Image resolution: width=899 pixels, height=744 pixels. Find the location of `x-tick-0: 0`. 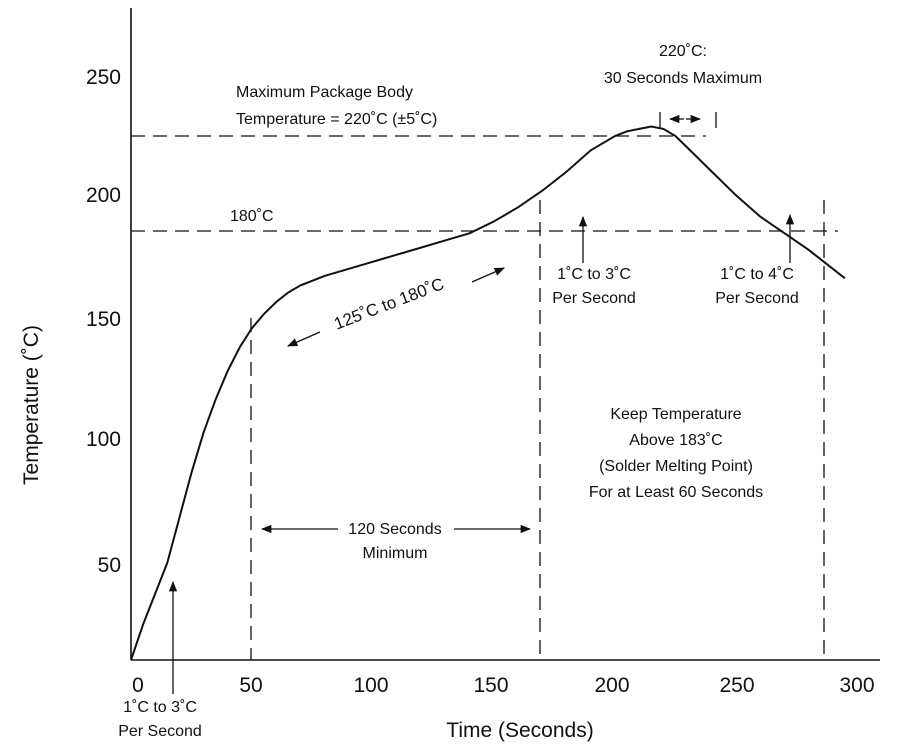

x-tick-0: 0 is located at coordinates (138, 685).